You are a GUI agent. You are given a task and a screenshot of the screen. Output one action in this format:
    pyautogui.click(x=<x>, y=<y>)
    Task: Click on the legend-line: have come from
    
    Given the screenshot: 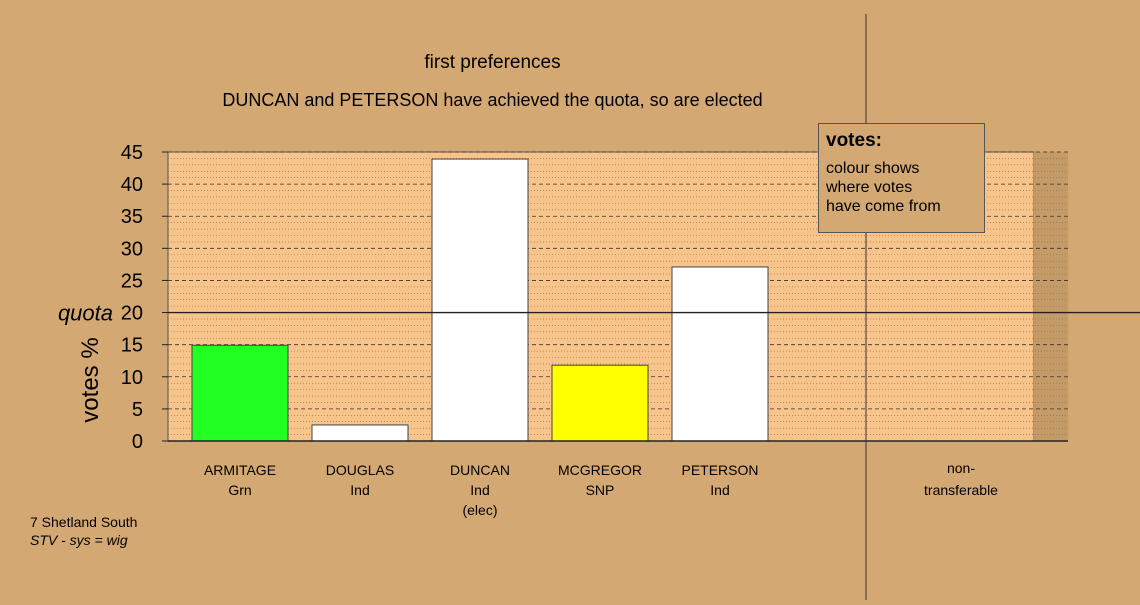 What is the action you would take?
    pyautogui.click(x=883, y=206)
    